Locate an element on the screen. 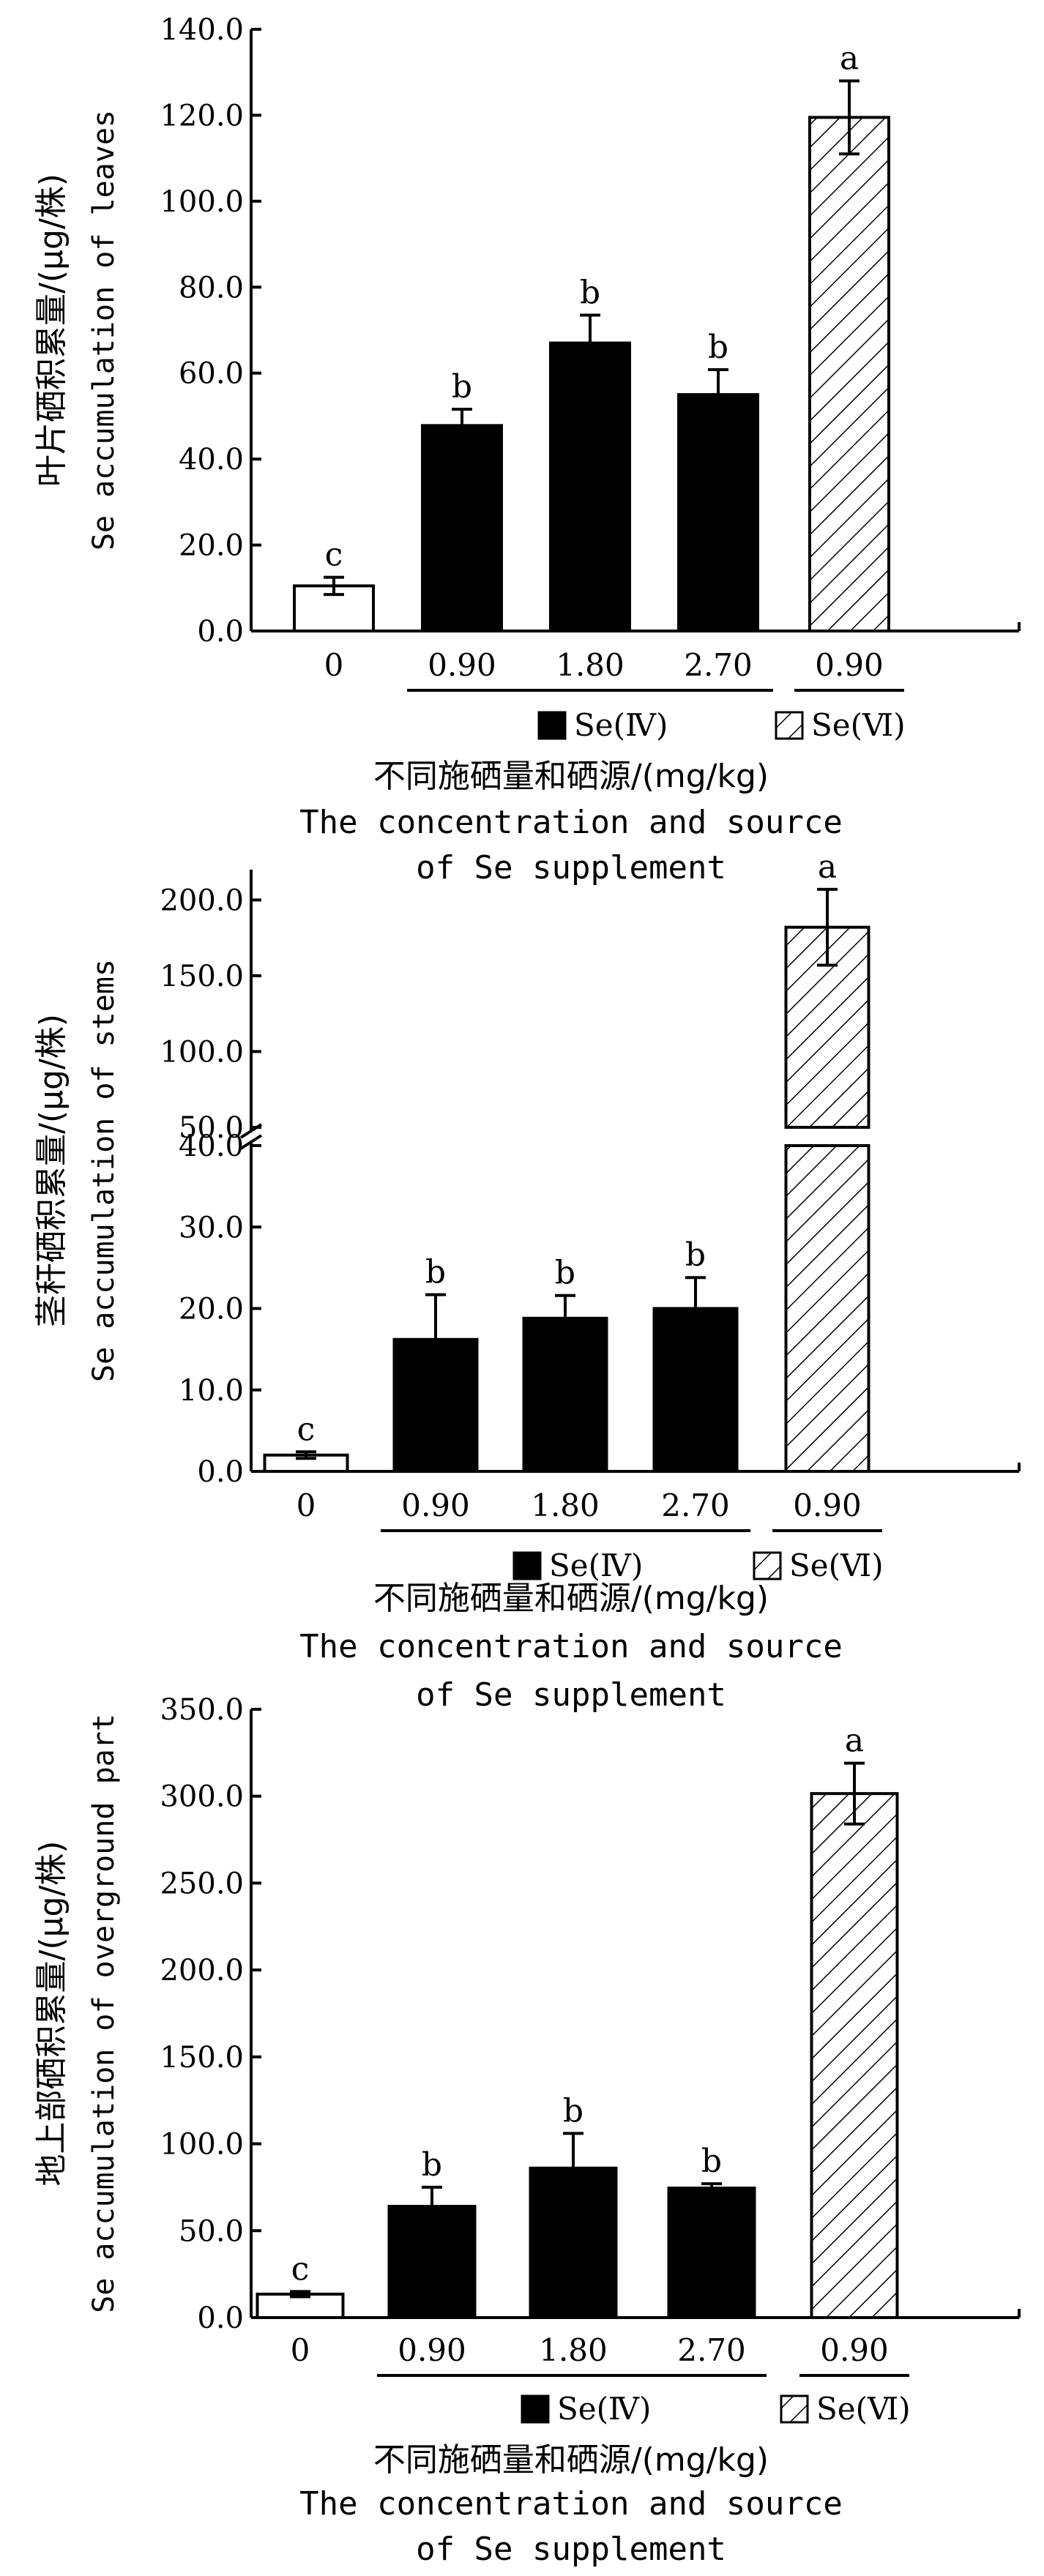 The image size is (1044, 2576). y-tick-label: 80.0 is located at coordinates (211, 288).